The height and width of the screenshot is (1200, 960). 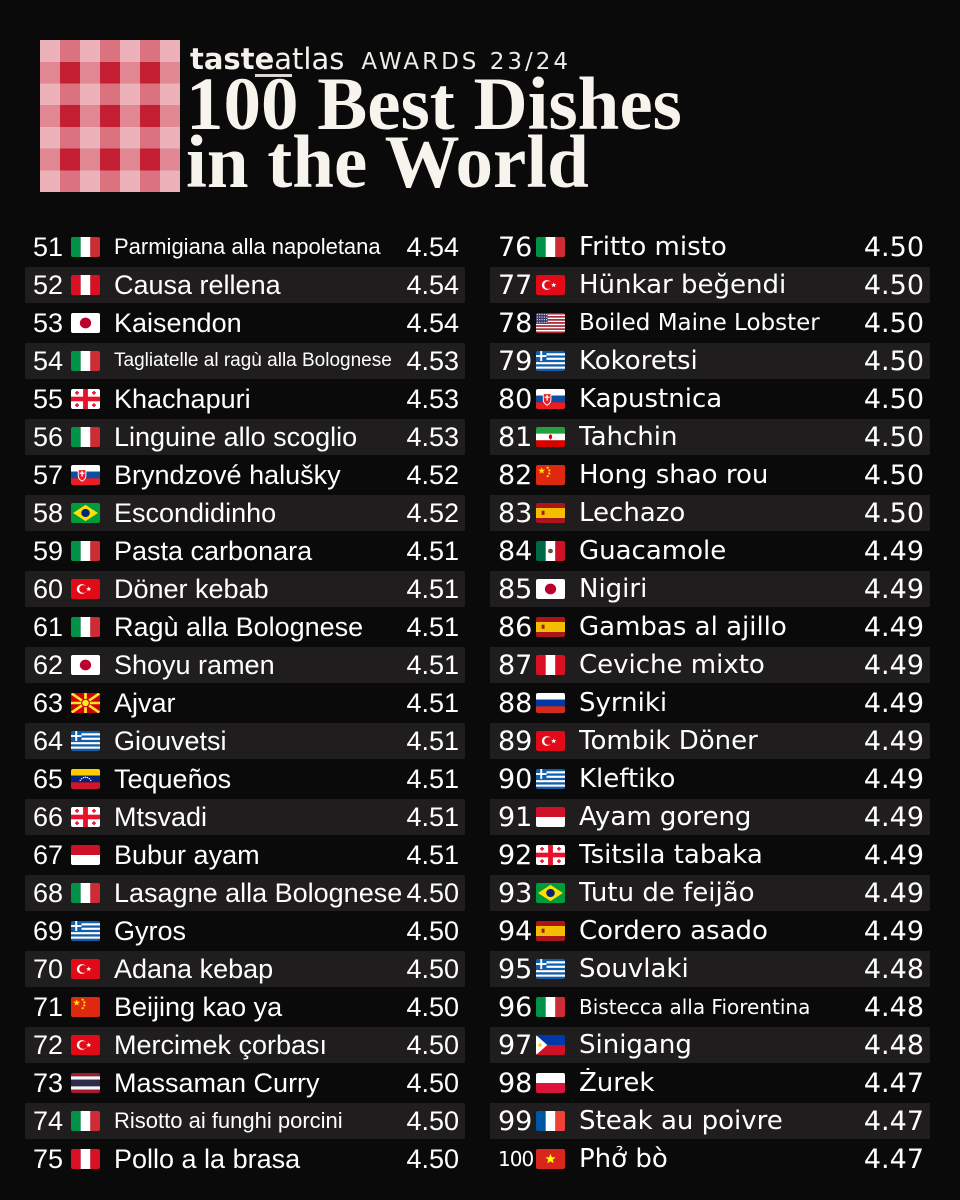 What do you see at coordinates (632, 513) in the screenshot?
I see `dish-name: Lechazo` at bounding box center [632, 513].